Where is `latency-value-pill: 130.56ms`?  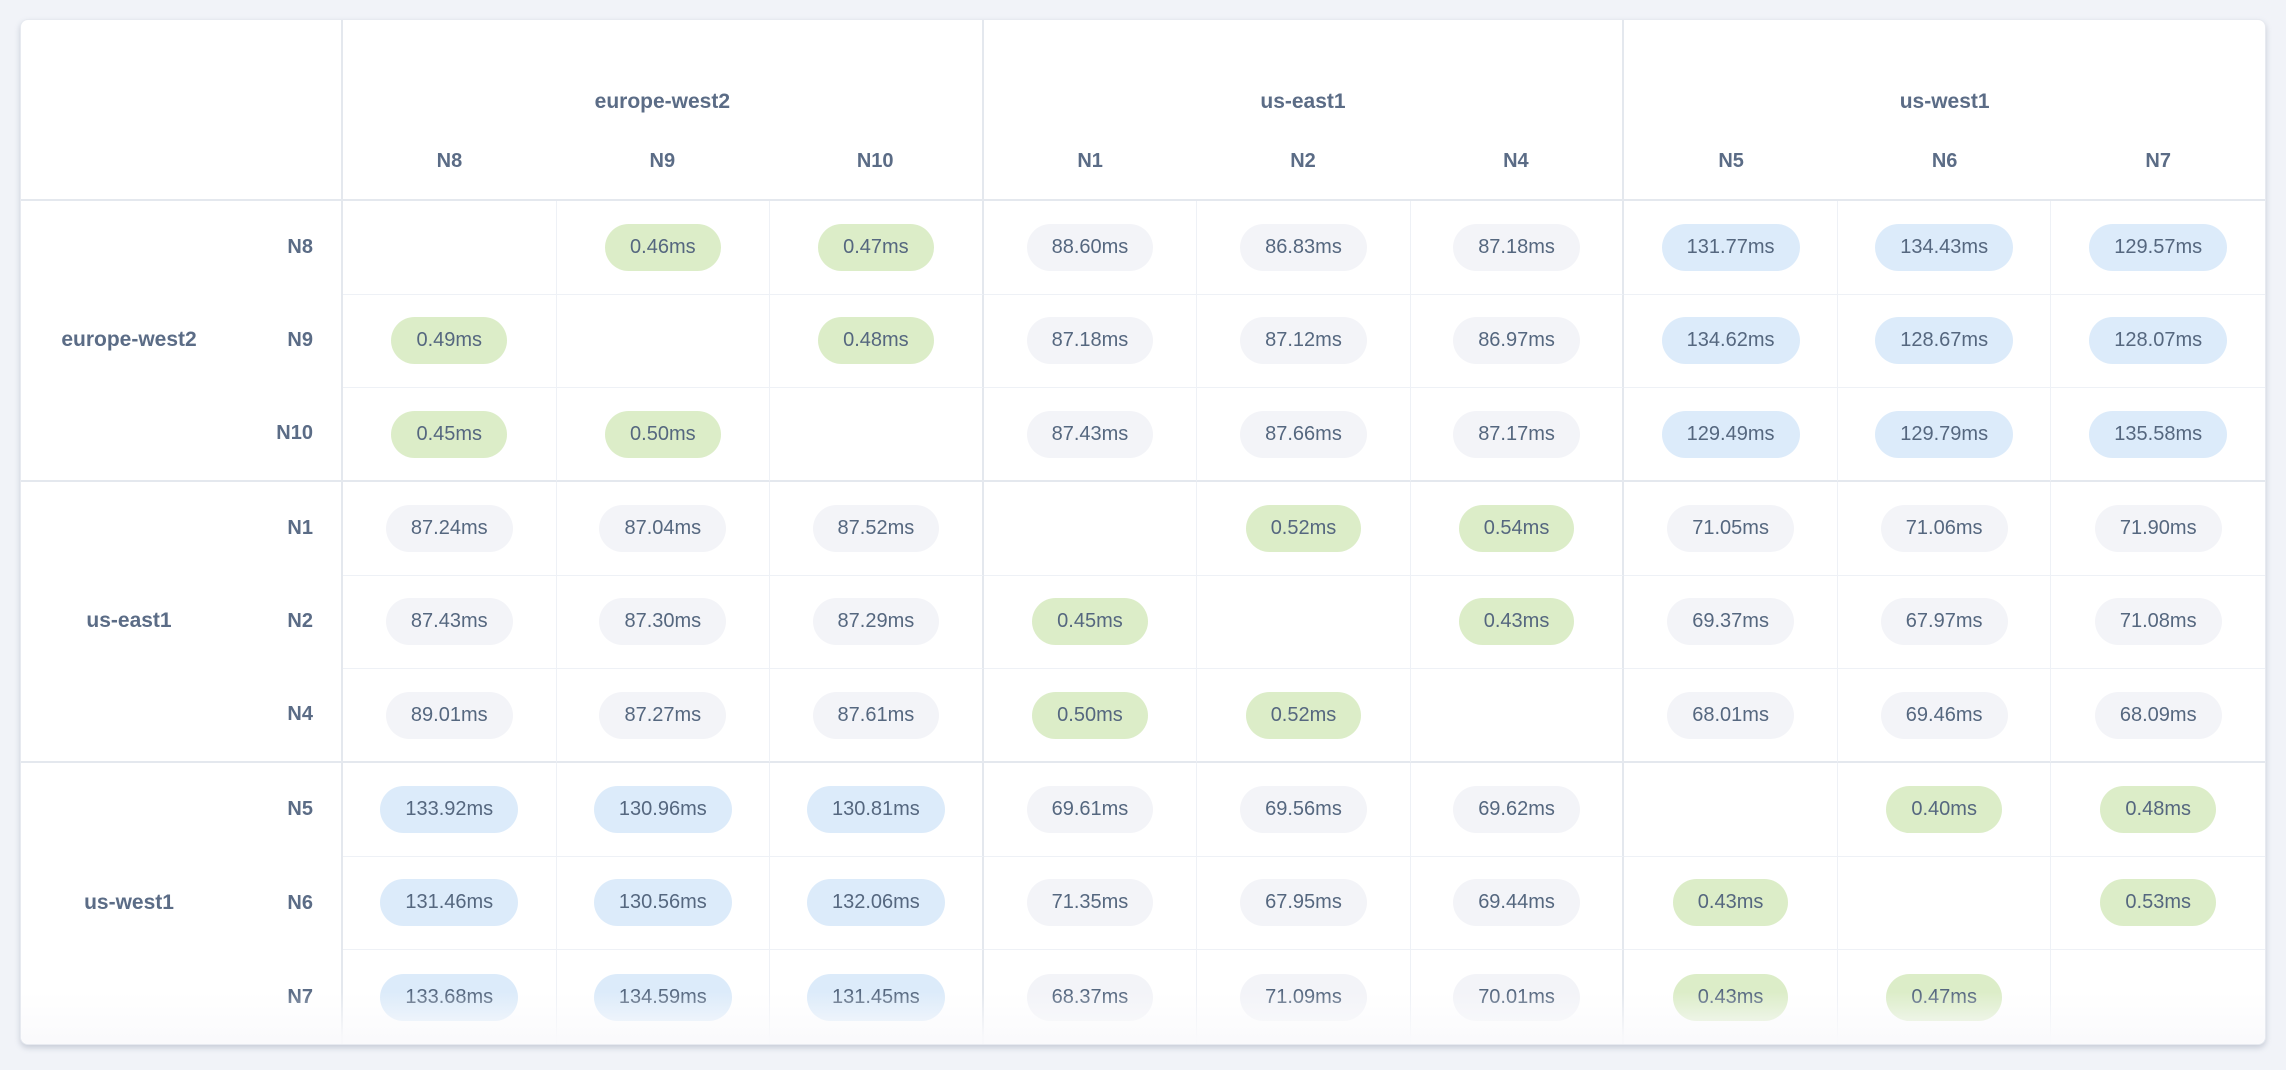
latency-value-pill: 130.56ms is located at coordinates (662, 903).